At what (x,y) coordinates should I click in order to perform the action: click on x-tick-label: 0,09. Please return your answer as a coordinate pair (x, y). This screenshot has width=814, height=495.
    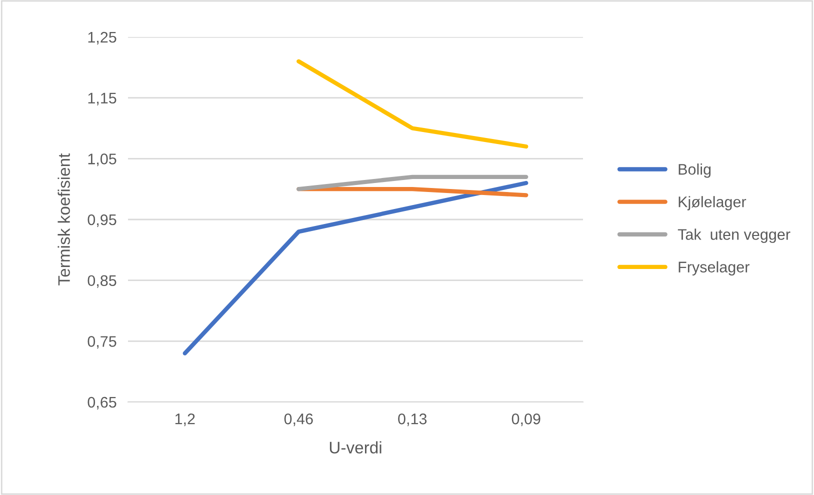
    Looking at the image, I should click on (526, 420).